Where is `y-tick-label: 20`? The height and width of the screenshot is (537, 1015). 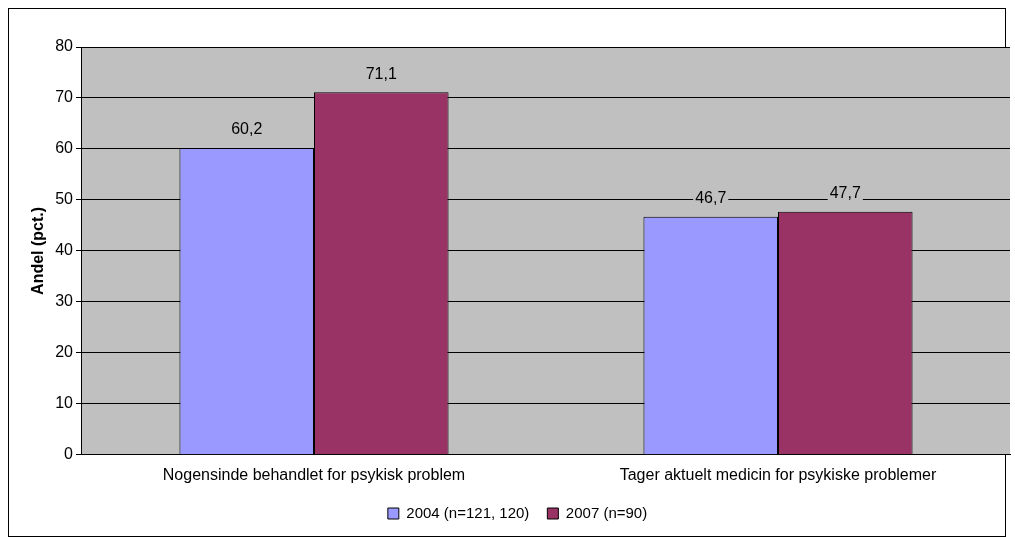 y-tick-label: 20 is located at coordinates (64, 352).